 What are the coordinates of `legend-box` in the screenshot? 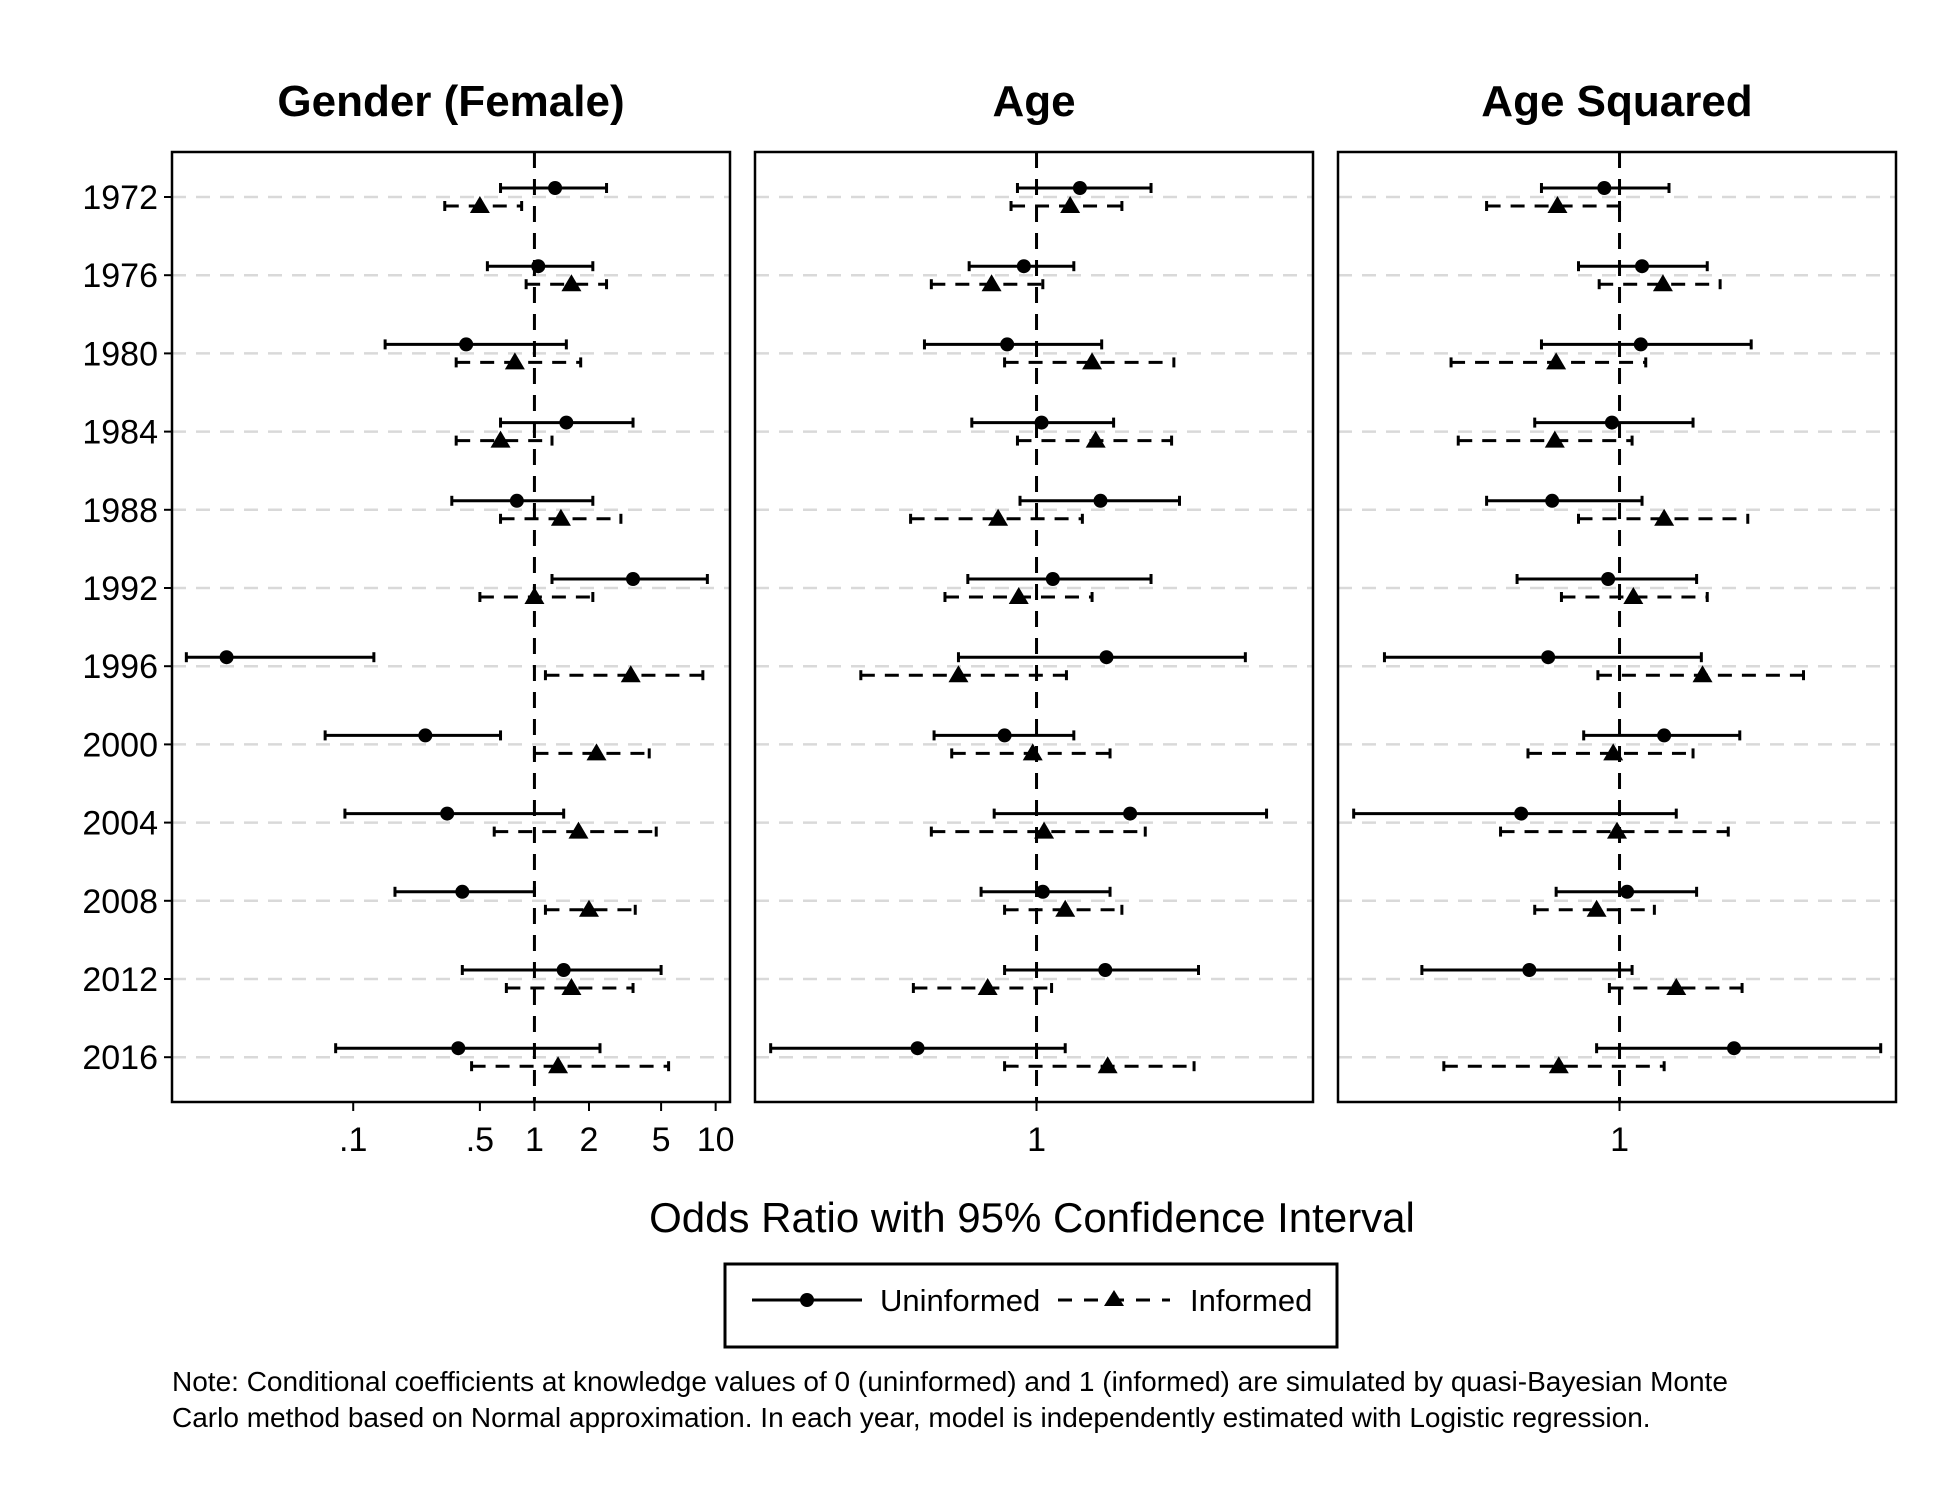 It's located at (1031, 1305).